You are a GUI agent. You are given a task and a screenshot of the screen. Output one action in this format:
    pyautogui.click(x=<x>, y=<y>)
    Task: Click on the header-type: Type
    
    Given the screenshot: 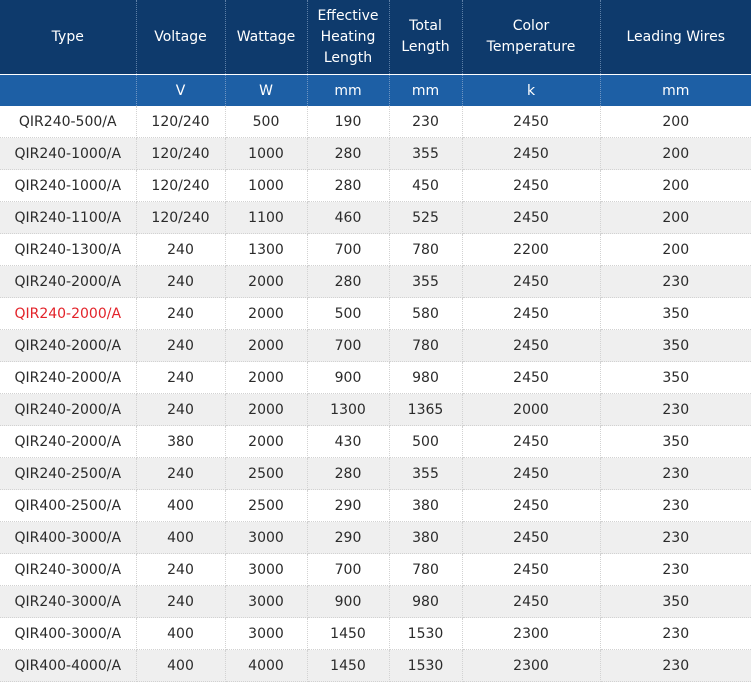 What is the action you would take?
    pyautogui.click(x=68, y=37)
    